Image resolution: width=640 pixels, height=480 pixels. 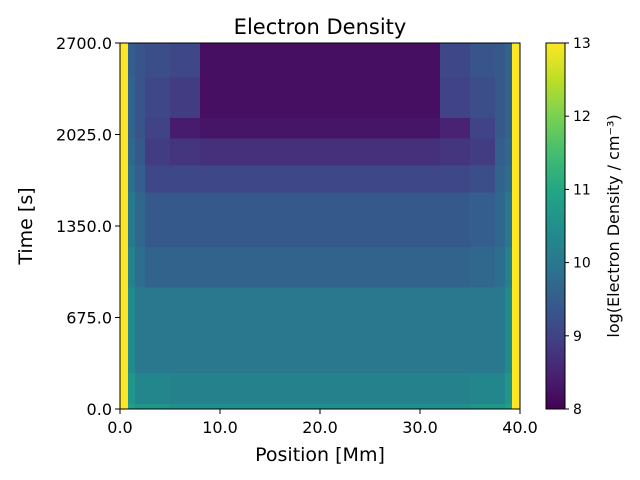 What do you see at coordinates (26, 226) in the screenshot?
I see `y-axis-label: Time [s]` at bounding box center [26, 226].